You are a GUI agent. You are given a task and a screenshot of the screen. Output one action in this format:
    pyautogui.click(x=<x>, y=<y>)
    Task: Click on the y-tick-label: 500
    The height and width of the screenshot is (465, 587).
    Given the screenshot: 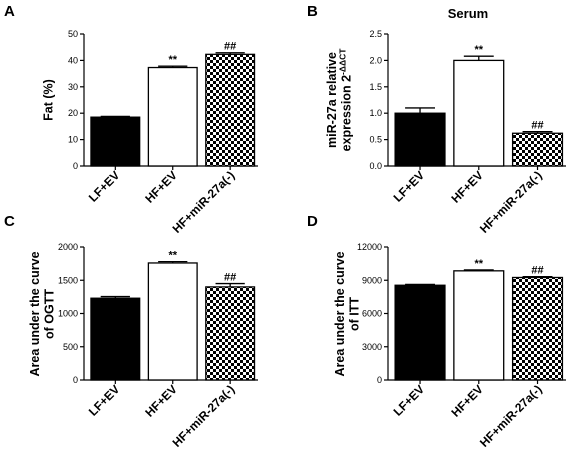 What is the action you would take?
    pyautogui.click(x=70, y=347)
    